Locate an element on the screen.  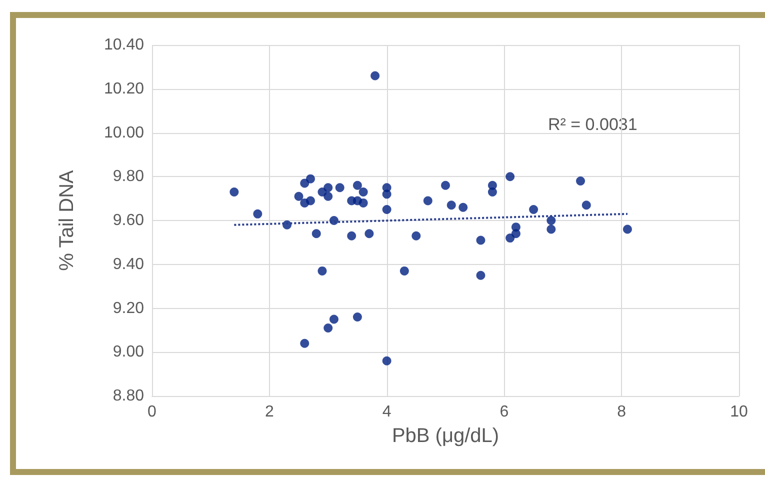
x-tick-label: 6 is located at coordinates (504, 412).